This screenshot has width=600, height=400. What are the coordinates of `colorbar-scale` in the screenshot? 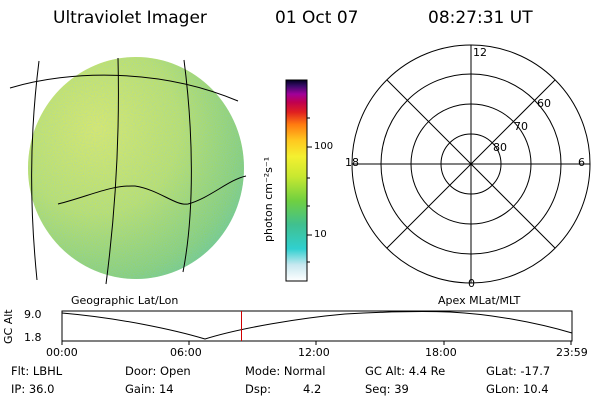 It's located at (296, 180).